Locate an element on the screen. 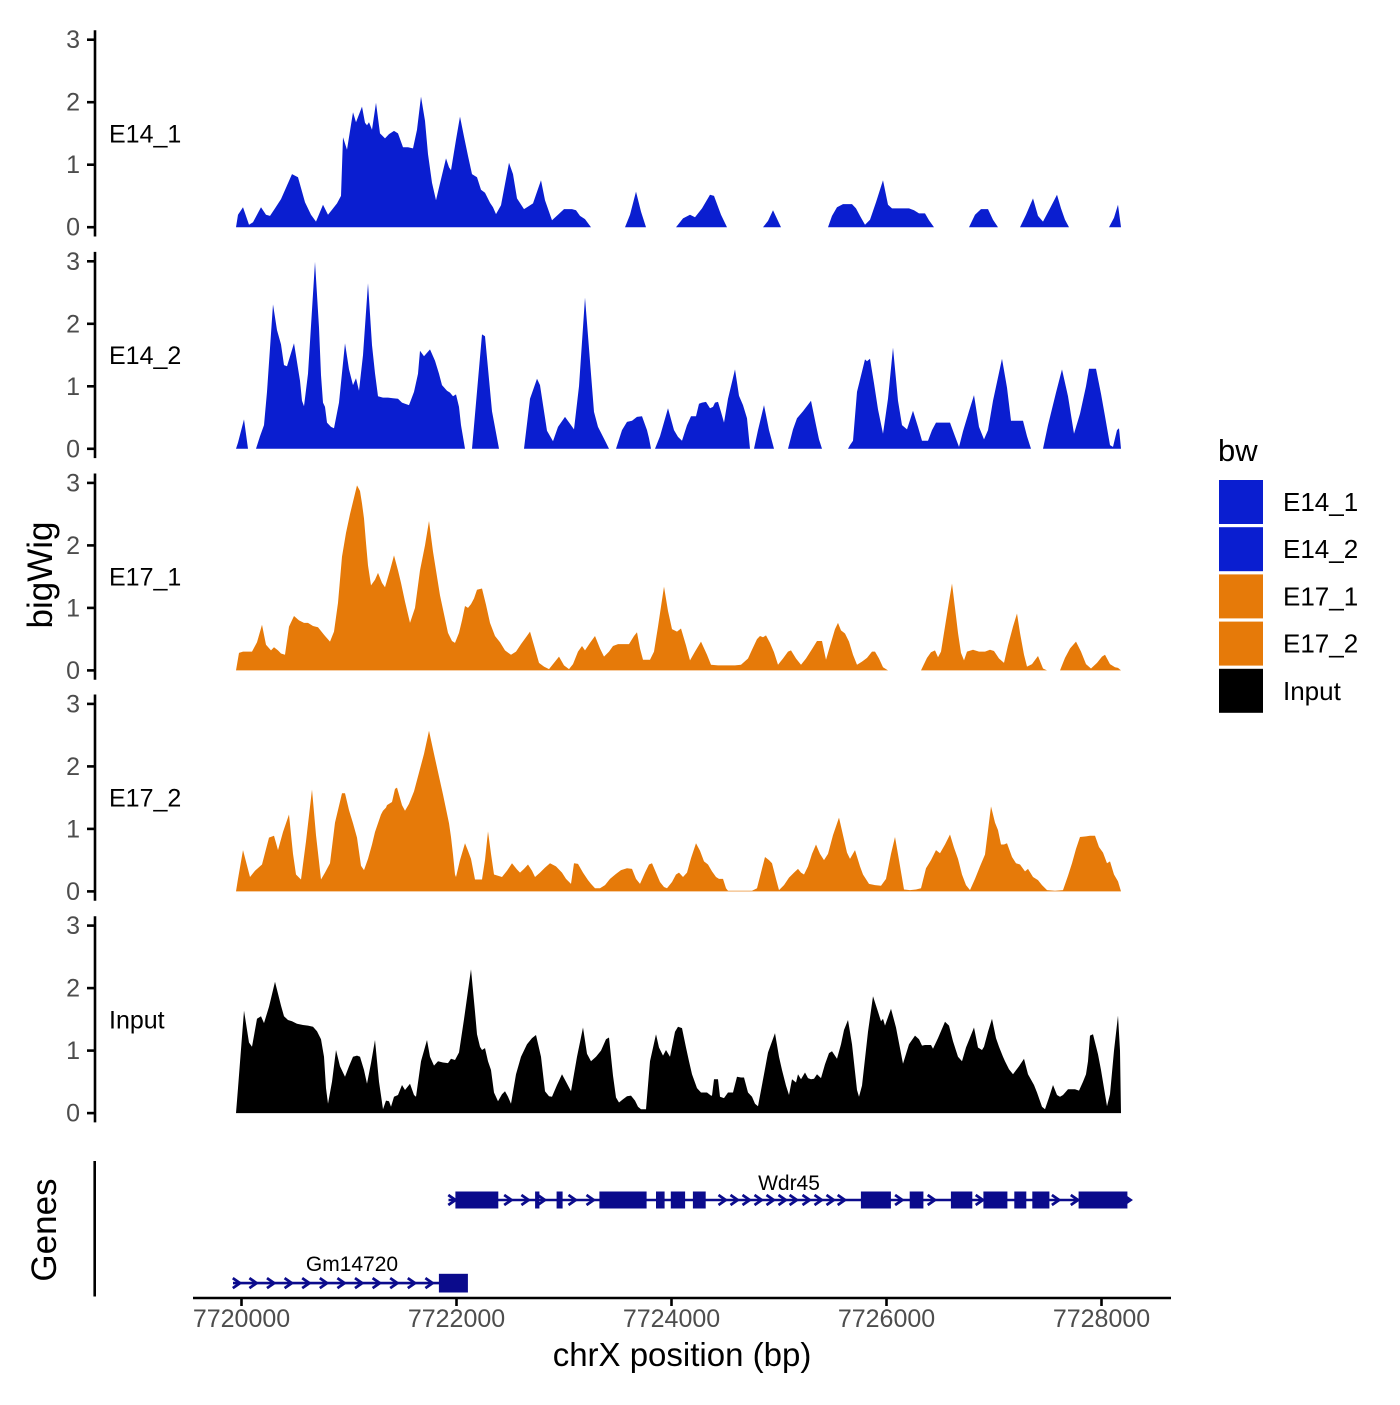 Image resolution: width=1400 pixels, height=1405 pixels. svg-text: Genes is located at coordinates (44, 1229).